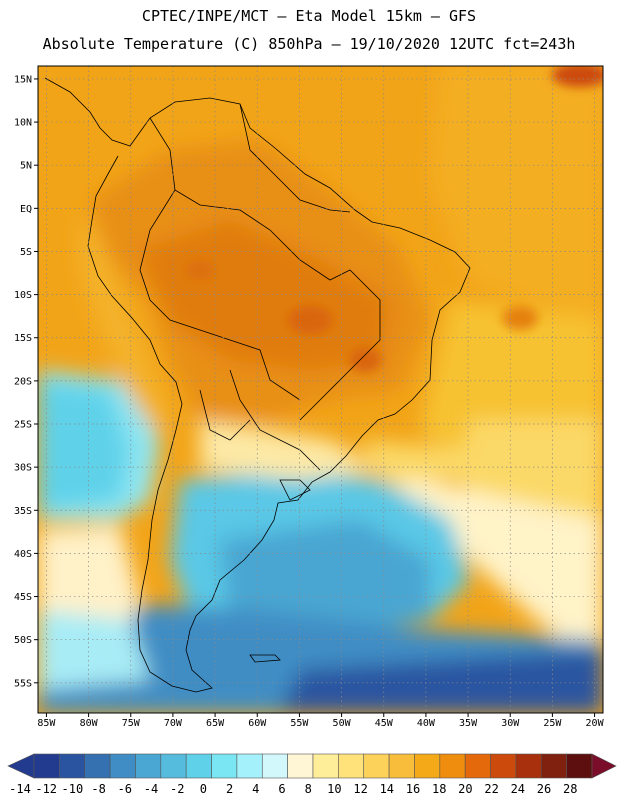  What do you see at coordinates (384, 723) in the screenshot?
I see `lon-tick-label: 45W` at bounding box center [384, 723].